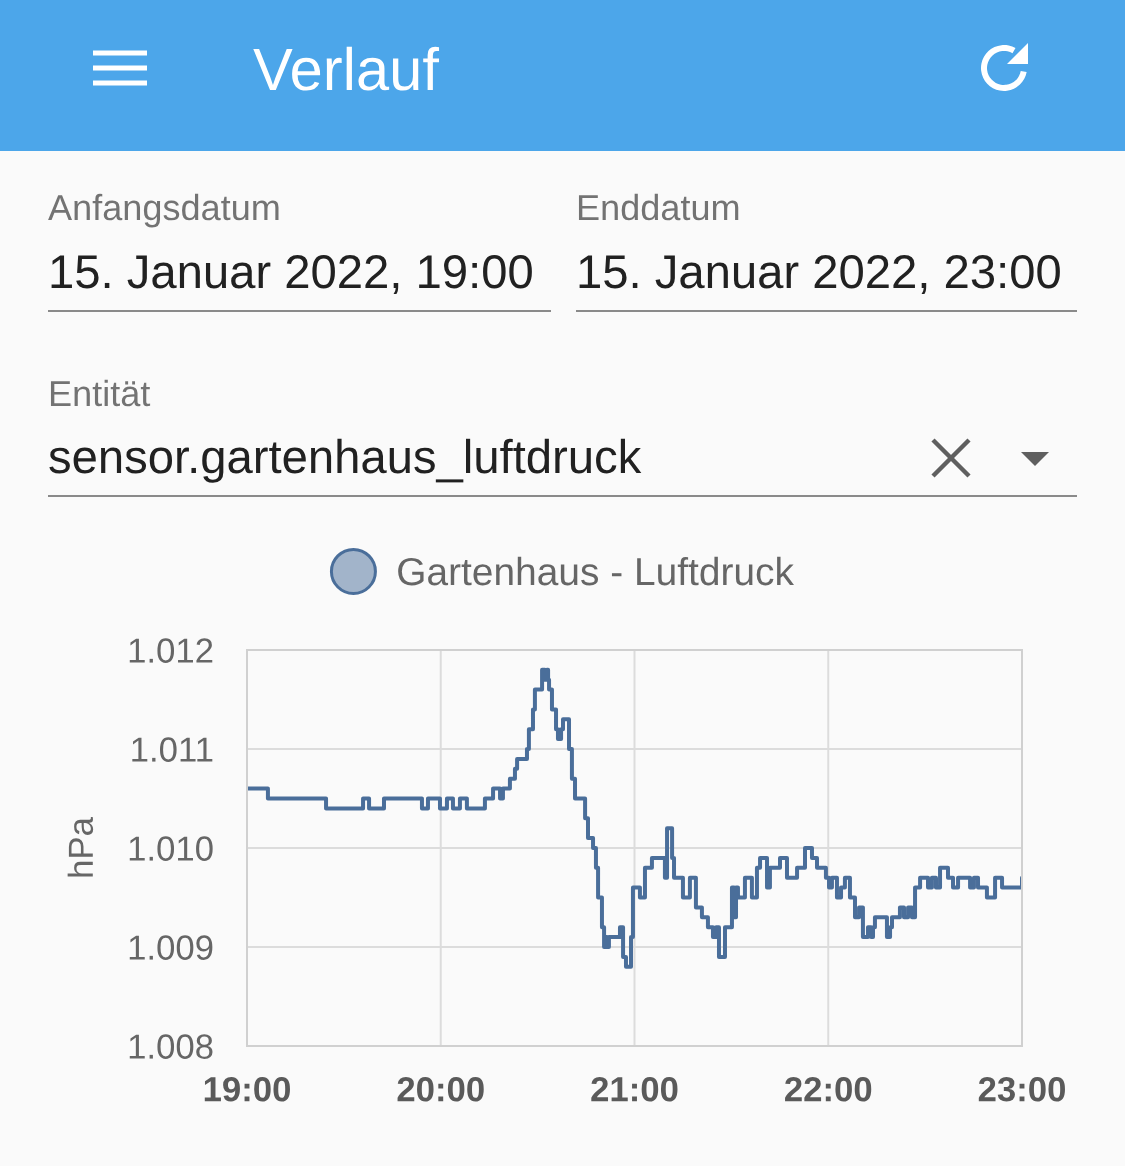  What do you see at coordinates (100, 393) in the screenshot?
I see `text: Entität` at bounding box center [100, 393].